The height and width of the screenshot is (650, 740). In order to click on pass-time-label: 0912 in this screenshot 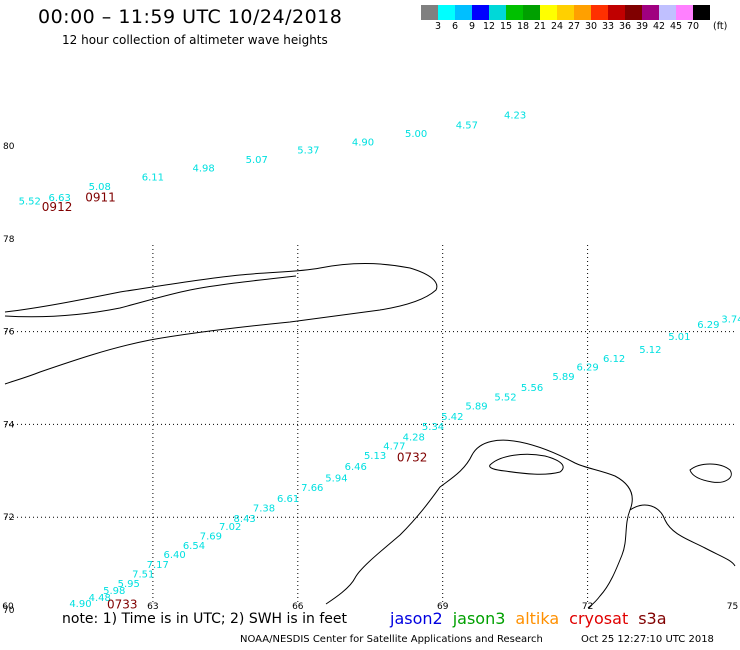, I will do `click(57, 207)`.